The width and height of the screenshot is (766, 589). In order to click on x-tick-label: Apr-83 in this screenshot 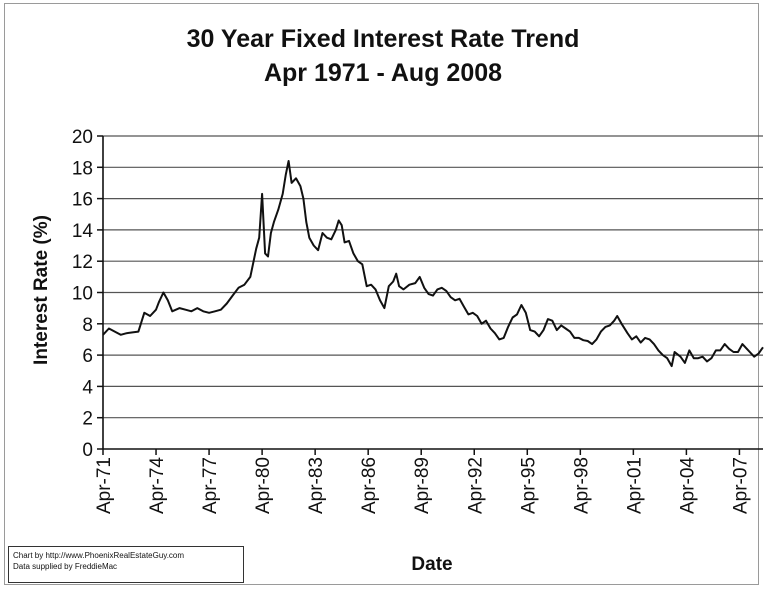, I will do `click(316, 485)`.